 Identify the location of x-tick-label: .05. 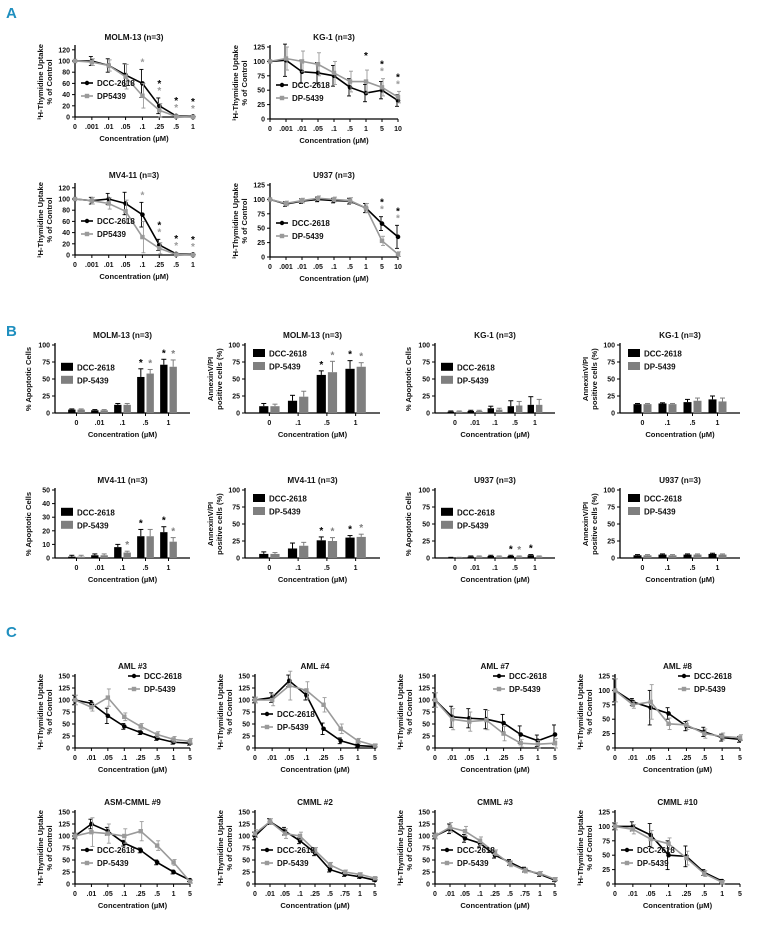
(126, 127).